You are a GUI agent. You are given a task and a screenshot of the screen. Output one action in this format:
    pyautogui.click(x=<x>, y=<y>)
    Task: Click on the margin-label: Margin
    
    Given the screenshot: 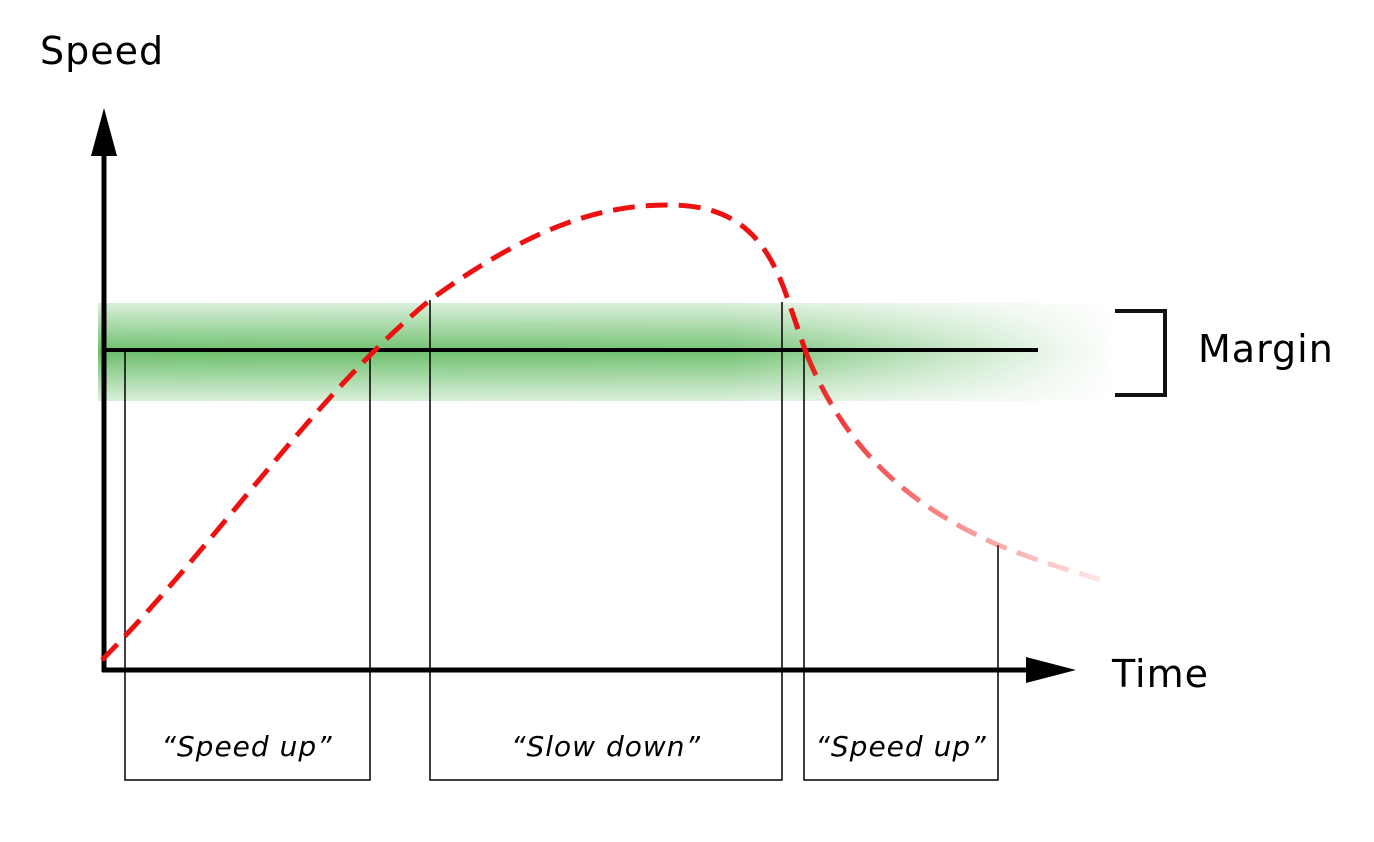 What is the action you would take?
    pyautogui.click(x=1266, y=349)
    